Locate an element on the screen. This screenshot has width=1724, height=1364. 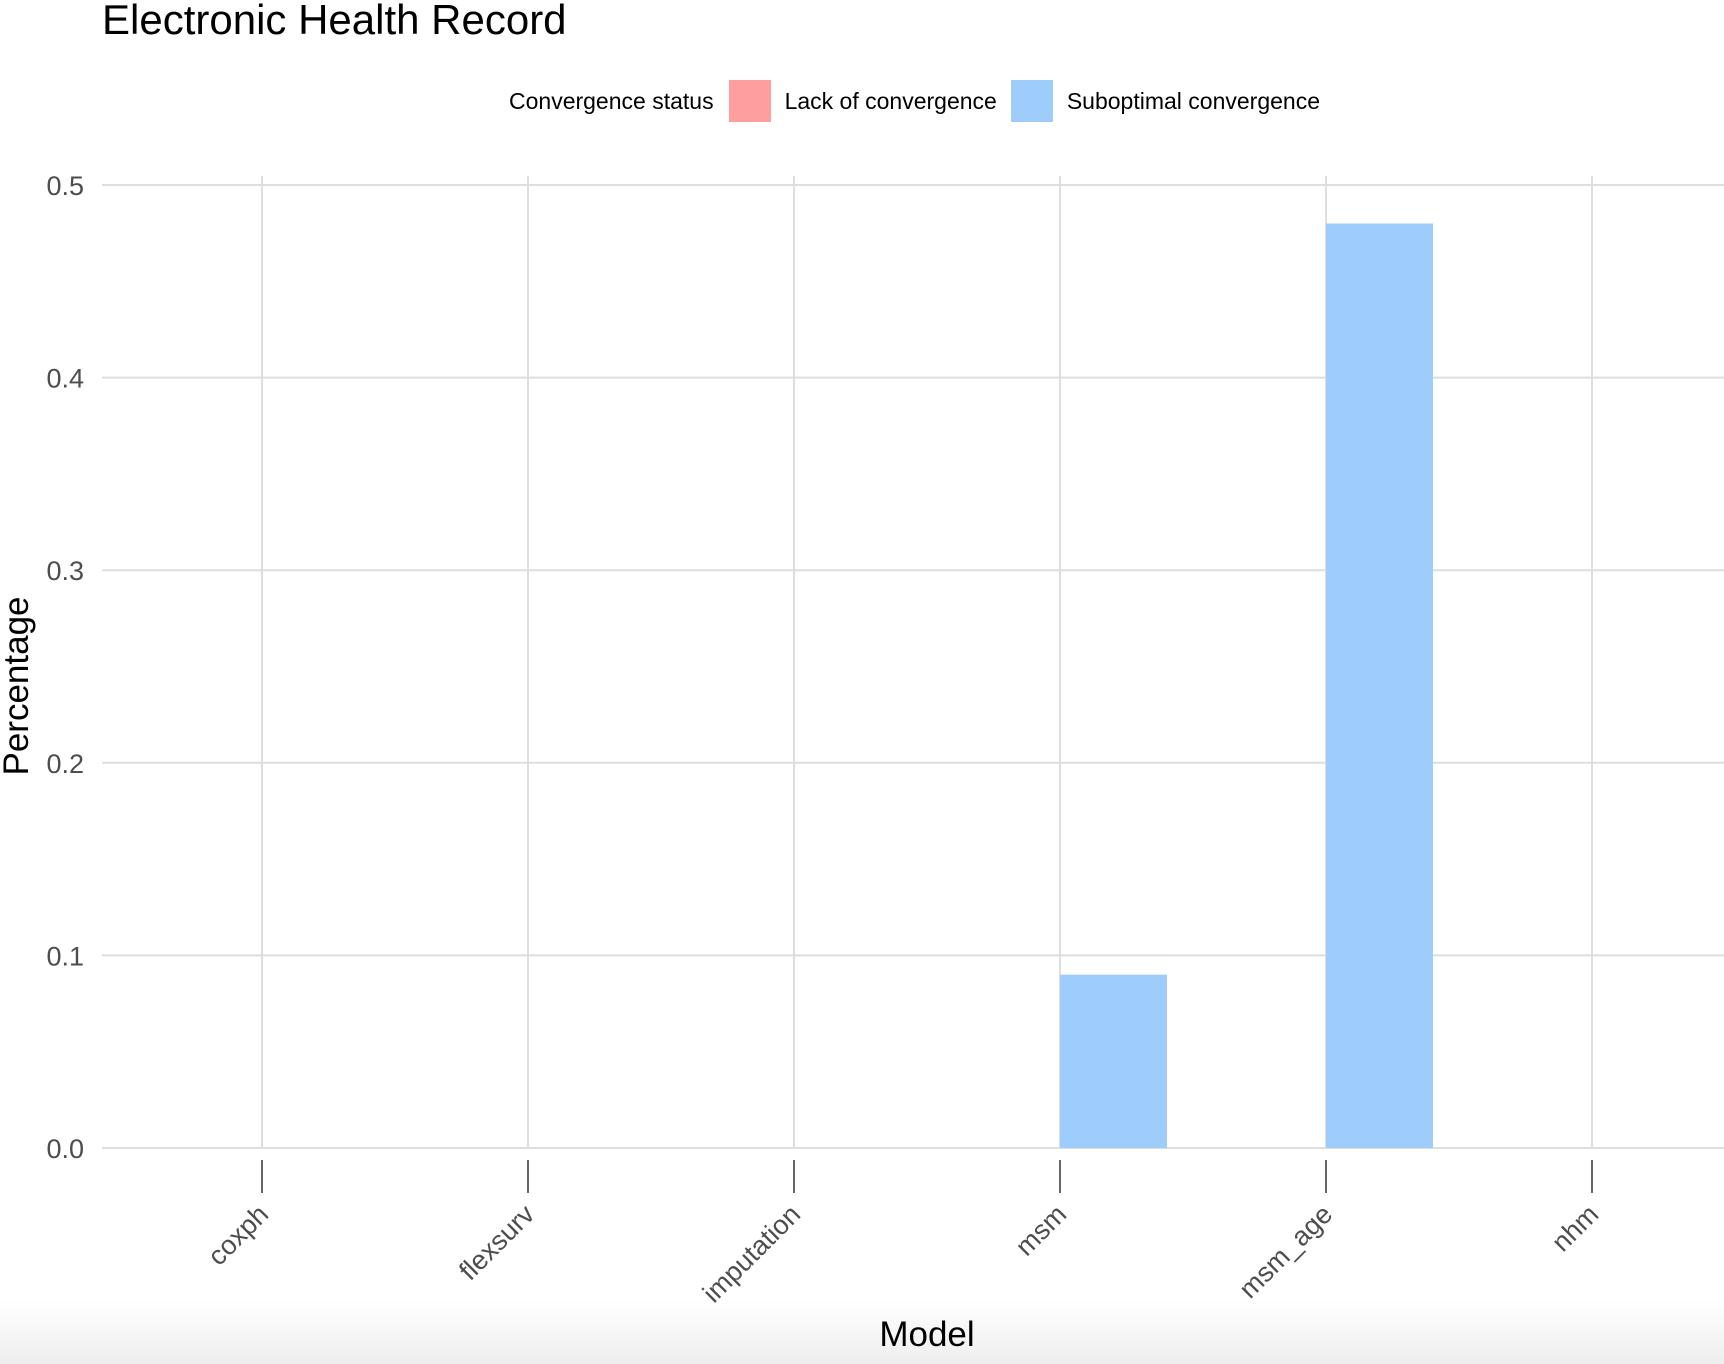
x-tick-label: msm_age is located at coordinates (1285, 1251).